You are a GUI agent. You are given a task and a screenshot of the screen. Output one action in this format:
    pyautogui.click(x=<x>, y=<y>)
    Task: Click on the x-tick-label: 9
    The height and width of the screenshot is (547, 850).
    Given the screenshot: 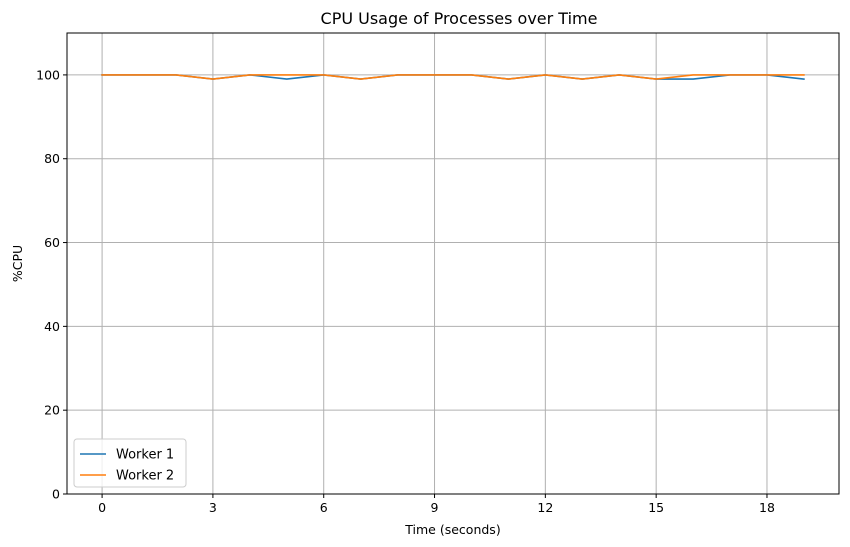 What is the action you would take?
    pyautogui.click(x=435, y=507)
    